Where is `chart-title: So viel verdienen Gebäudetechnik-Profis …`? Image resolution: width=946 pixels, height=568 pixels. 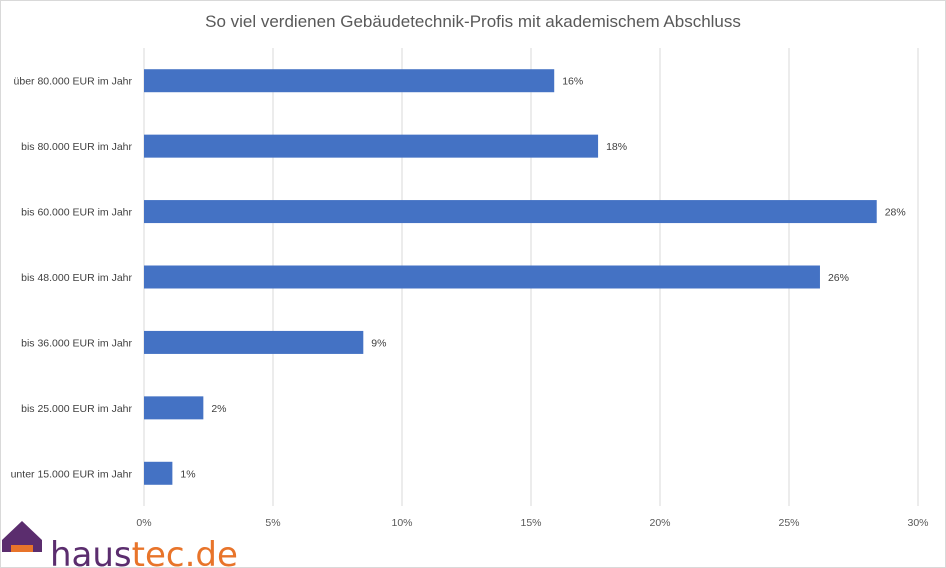 chart-title: So viel verdienen Gebäudetechnik-Profis … is located at coordinates (473, 21).